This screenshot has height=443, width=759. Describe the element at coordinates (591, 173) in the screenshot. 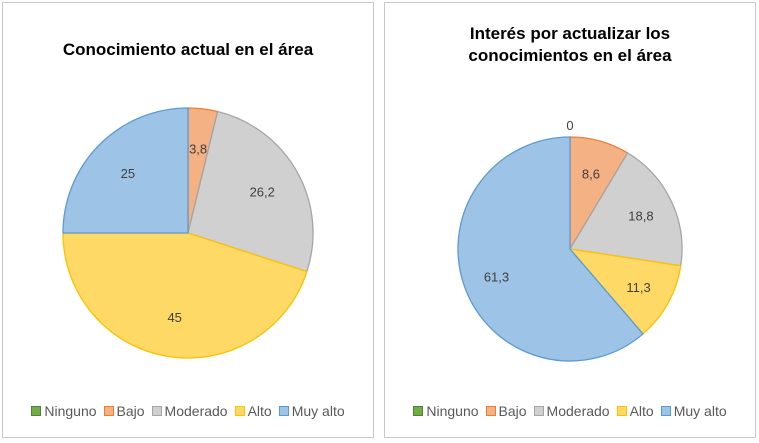

I see `data-label-bajo: 8,6` at that location.